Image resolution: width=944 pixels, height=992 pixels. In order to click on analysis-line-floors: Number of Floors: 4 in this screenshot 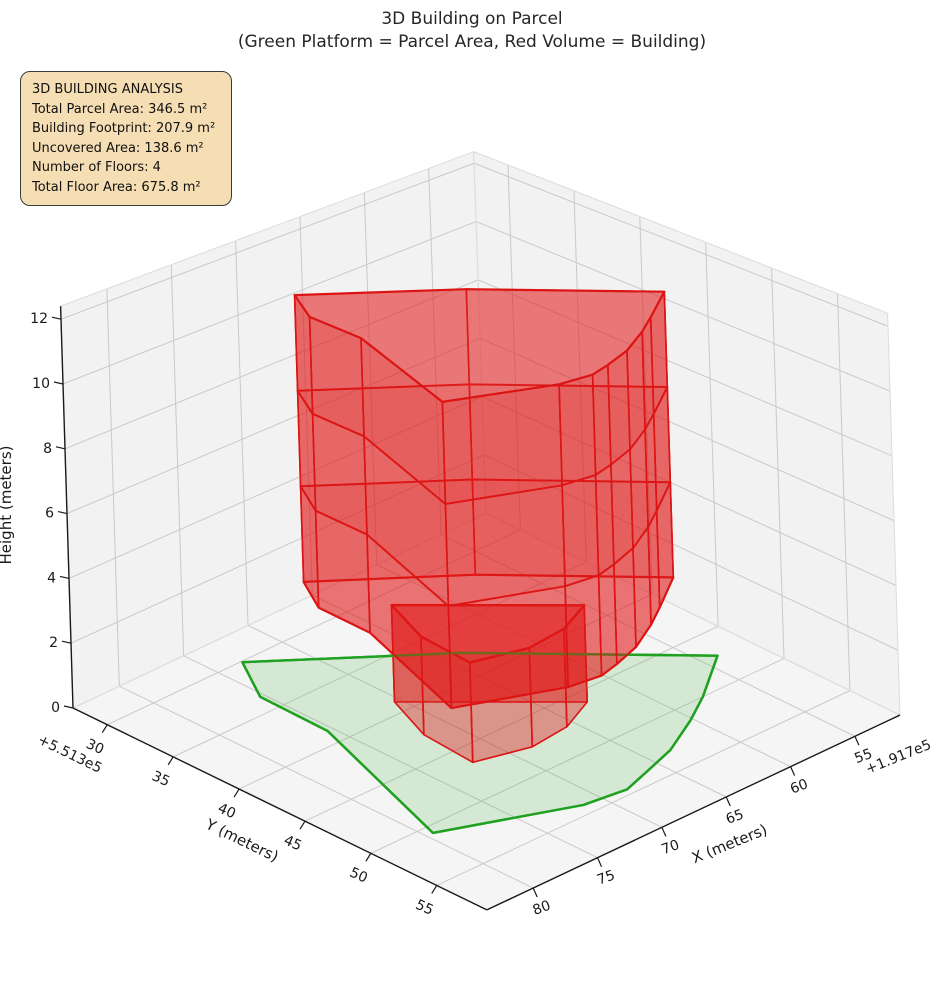, I will do `click(96, 167)`.